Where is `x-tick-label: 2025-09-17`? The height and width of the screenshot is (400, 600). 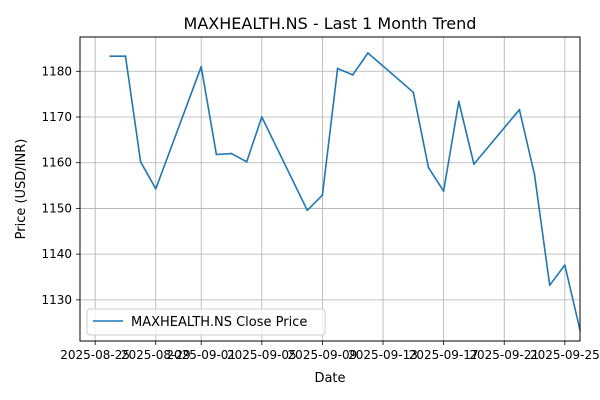
x-tick-label: 2025-09-17 is located at coordinates (444, 355).